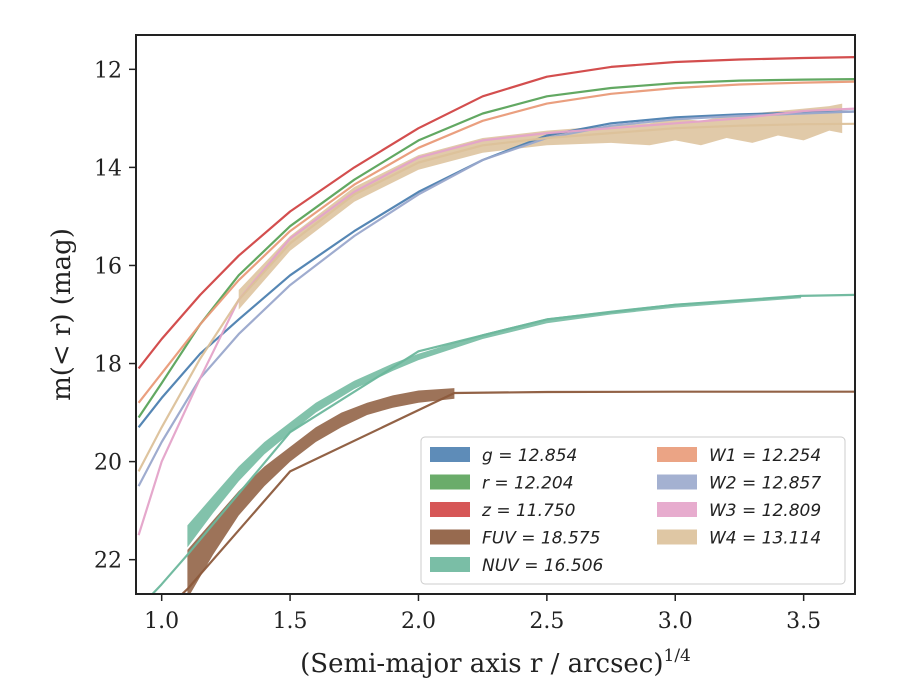  I want to click on legend-label: g = 12.854, so click(529, 456).